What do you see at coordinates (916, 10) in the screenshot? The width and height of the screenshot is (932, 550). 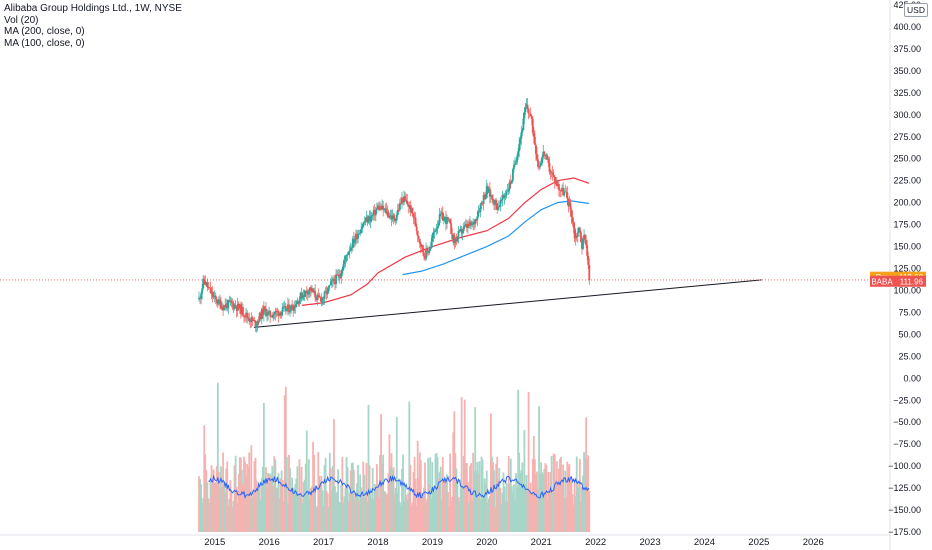 I see `currency-label: USD` at bounding box center [916, 10].